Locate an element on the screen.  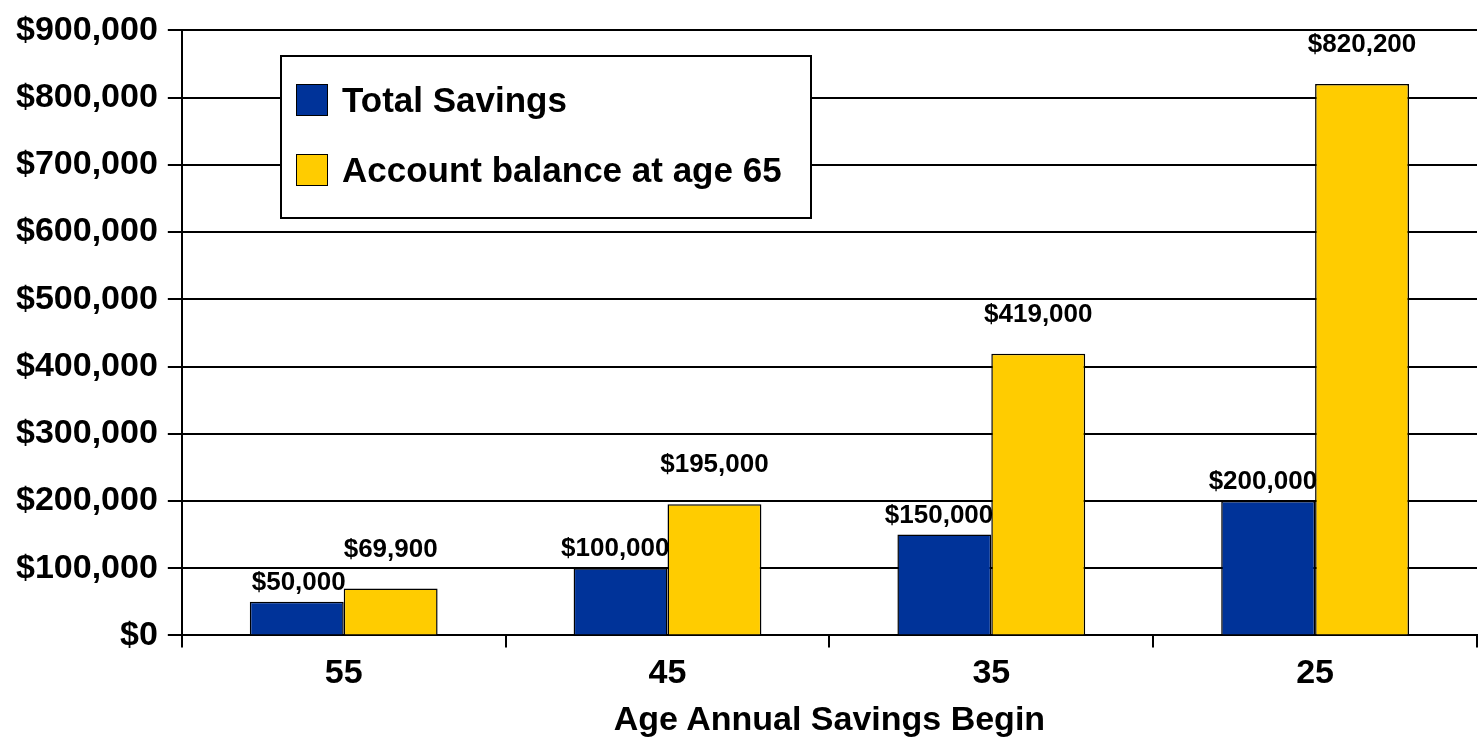
data-label: $69,900 is located at coordinates (390, 547).